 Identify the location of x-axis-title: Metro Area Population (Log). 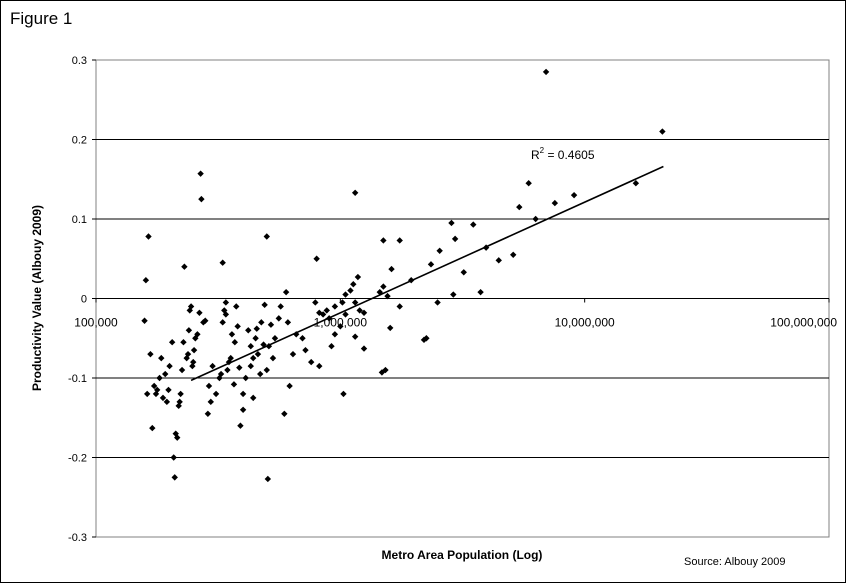
(462, 555).